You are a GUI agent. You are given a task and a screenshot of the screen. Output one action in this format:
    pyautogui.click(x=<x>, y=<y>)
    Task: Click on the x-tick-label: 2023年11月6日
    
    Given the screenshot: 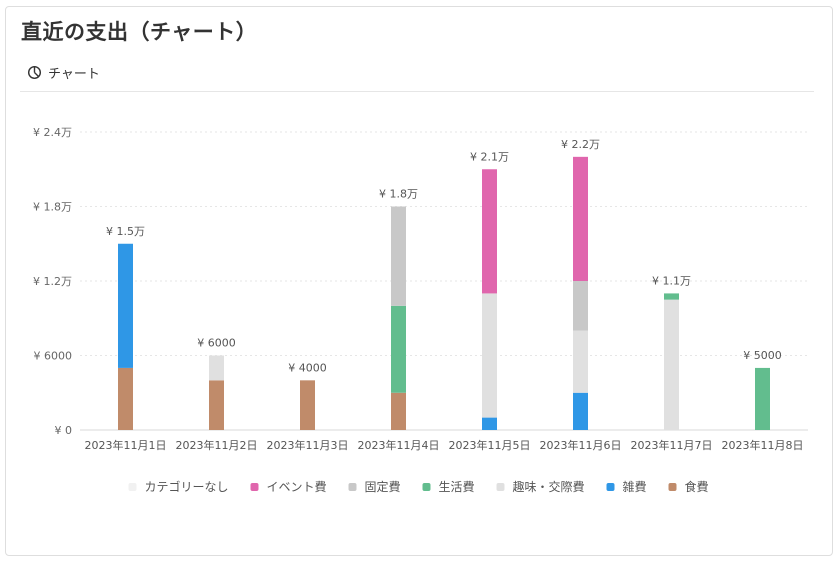 What is the action you would take?
    pyautogui.click(x=581, y=445)
    